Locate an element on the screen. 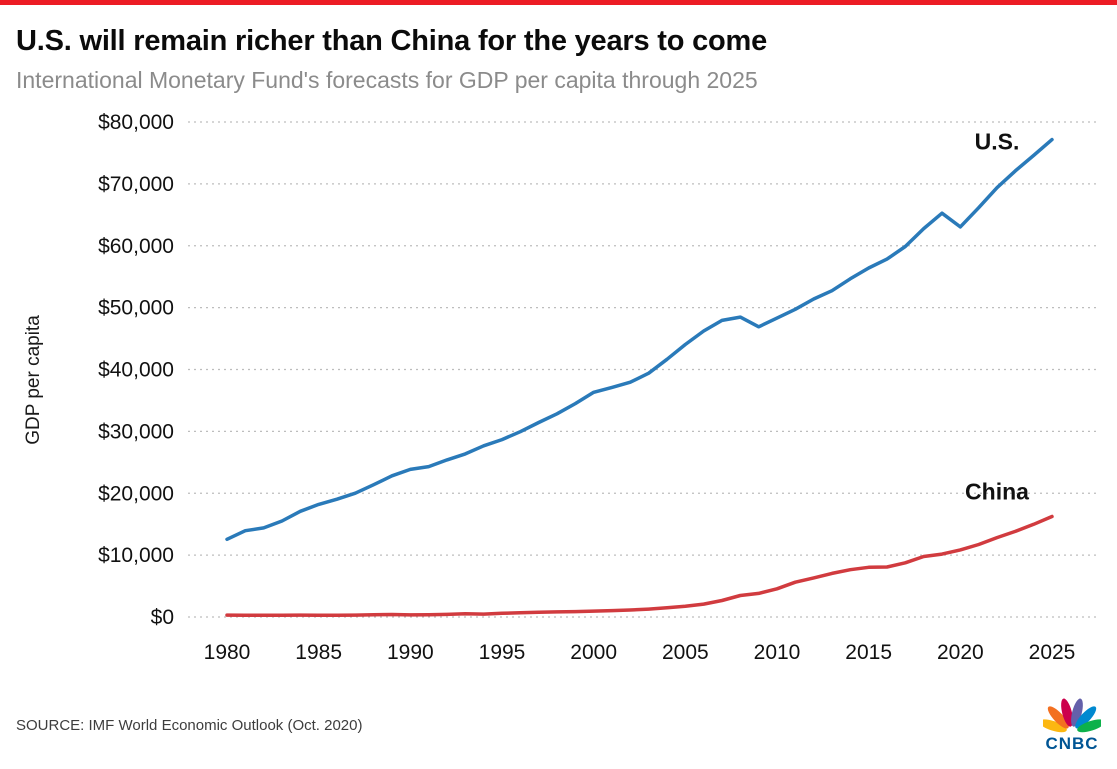 The width and height of the screenshot is (1117, 769). y-tick-label: $10,000 is located at coordinates (136, 555).